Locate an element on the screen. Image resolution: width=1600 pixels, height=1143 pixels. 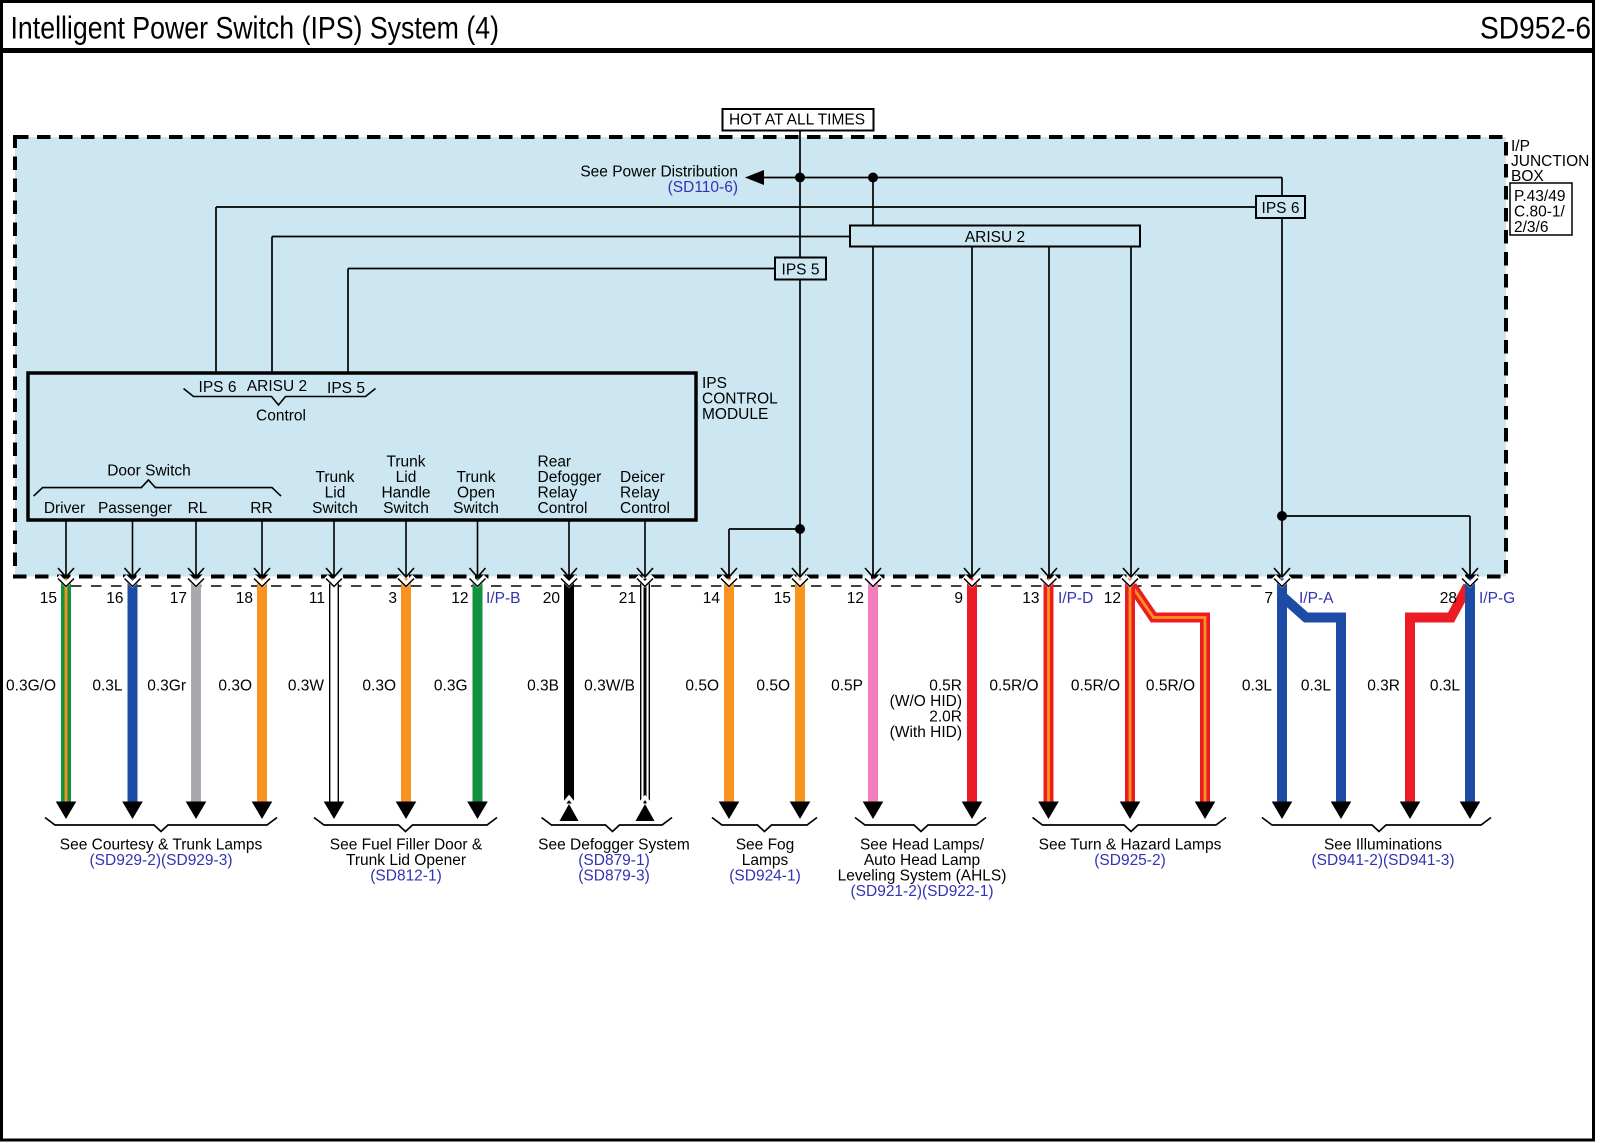
svg-text: 14 is located at coordinates (712, 598).